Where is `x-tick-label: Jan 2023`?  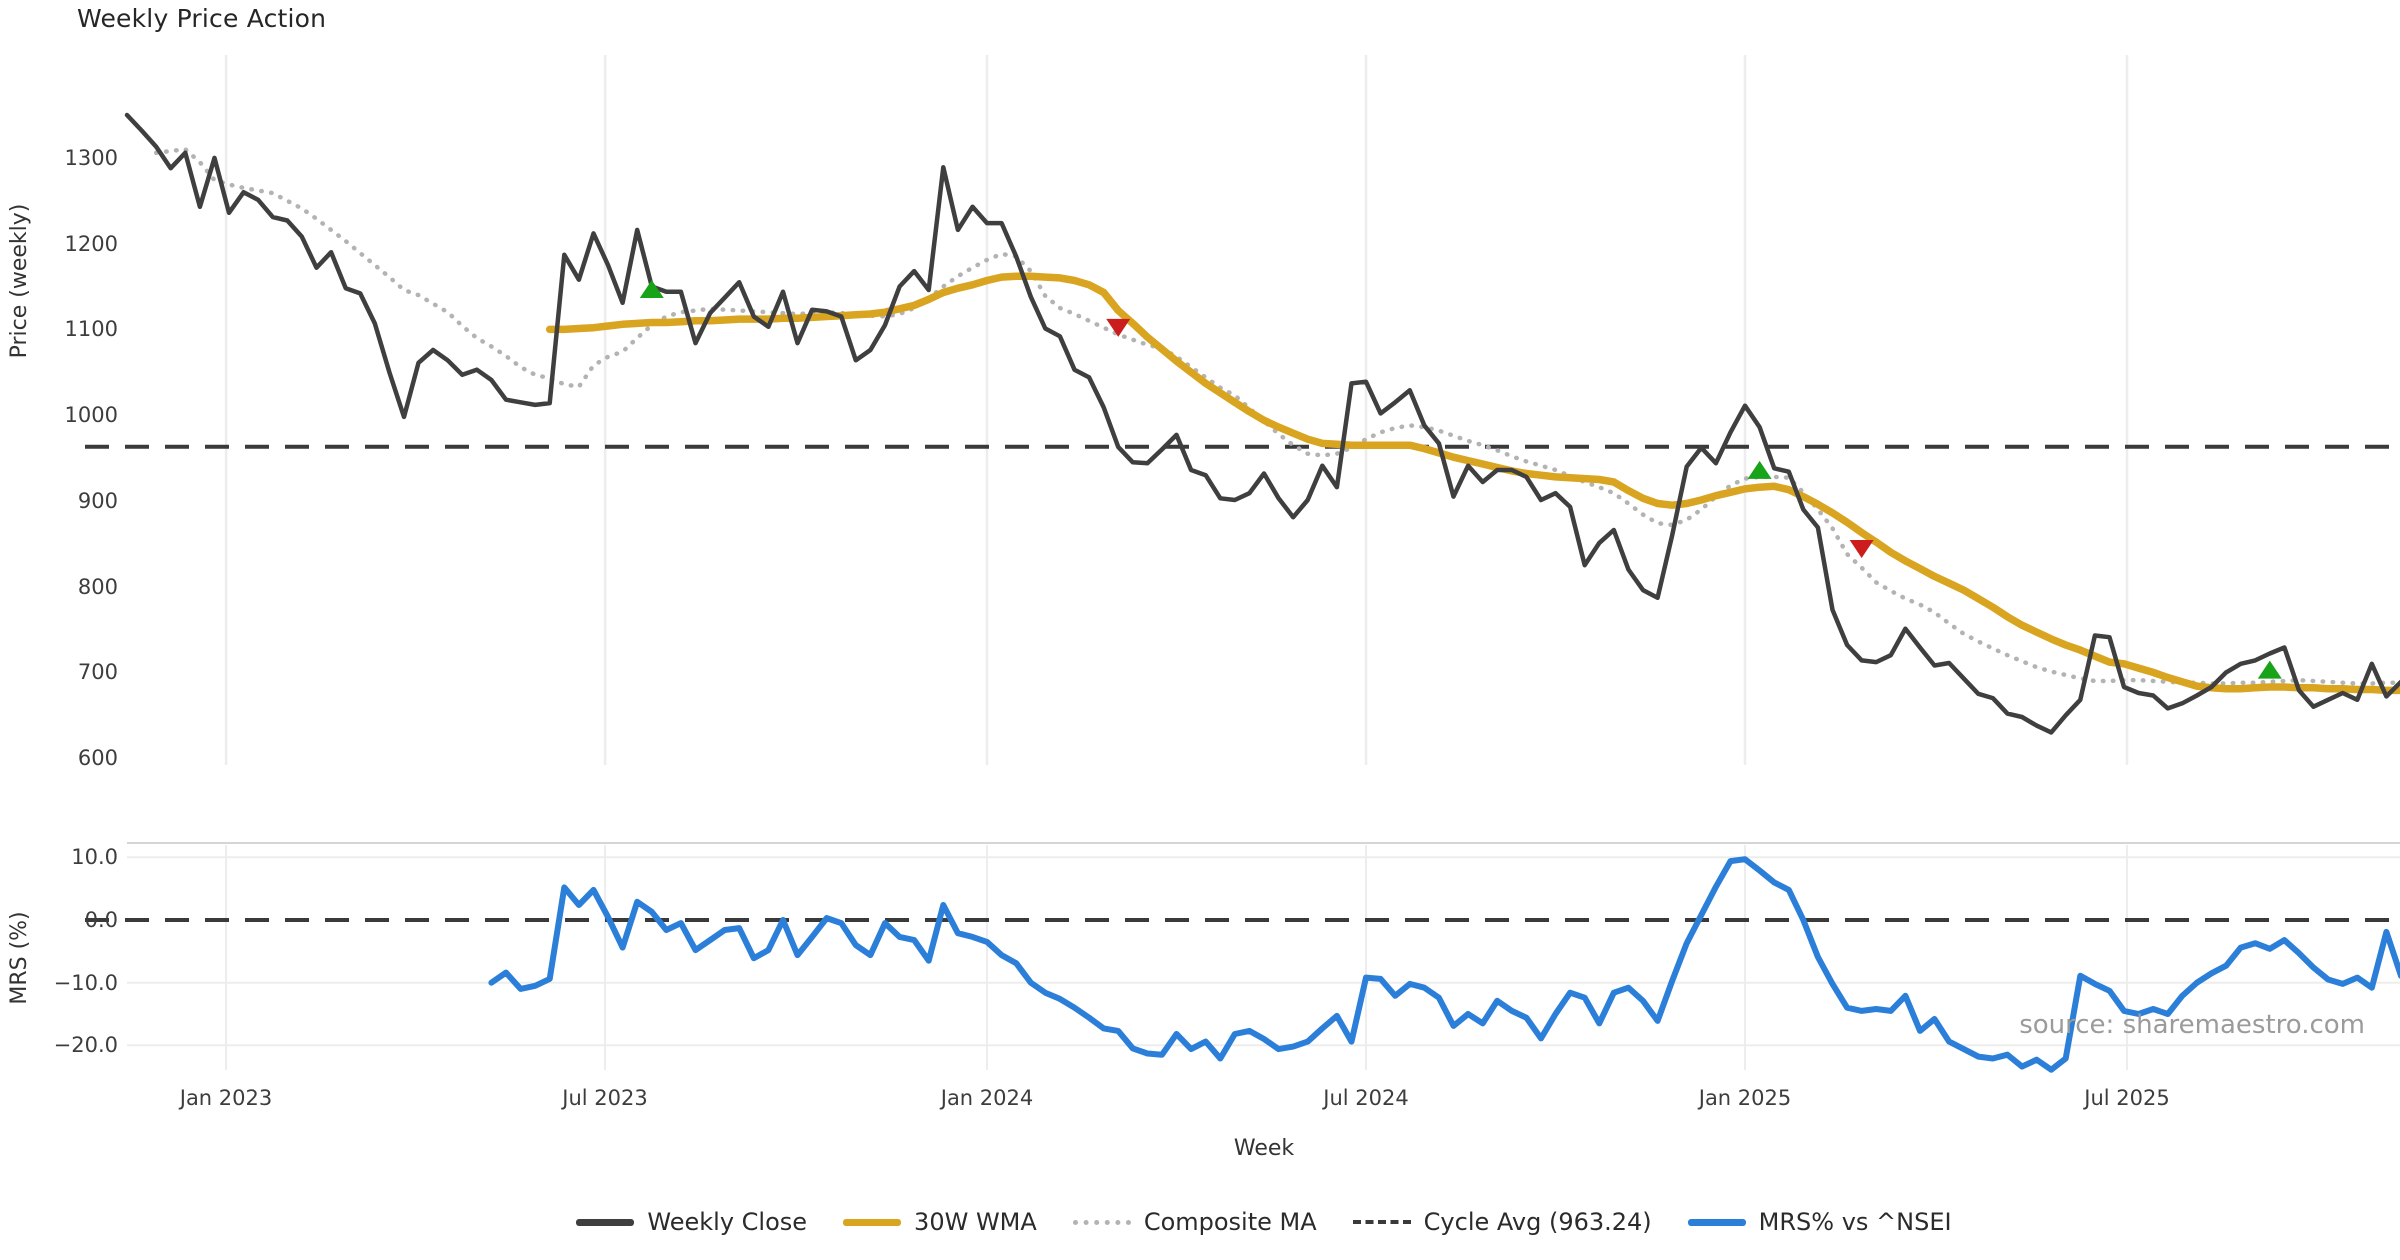
x-tick-label: Jan 2023 is located at coordinates (226, 1098).